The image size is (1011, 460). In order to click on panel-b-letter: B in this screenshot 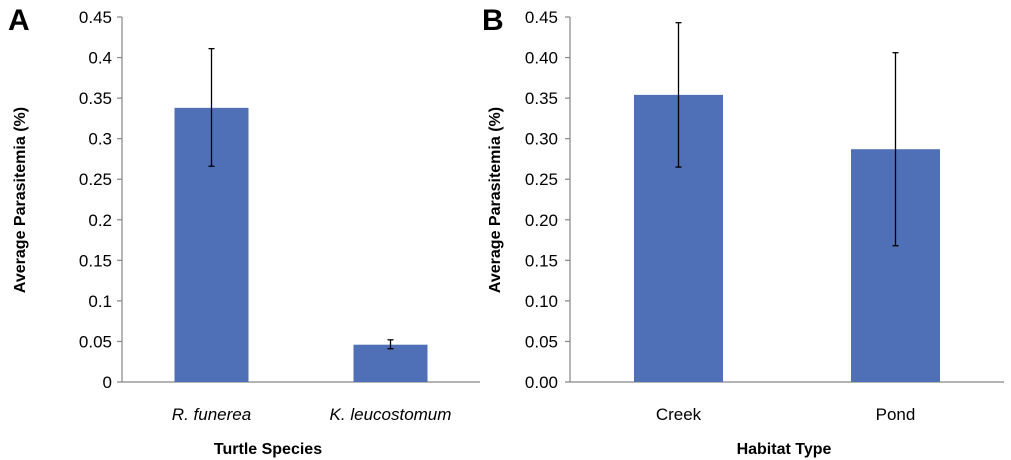, I will do `click(493, 20)`.